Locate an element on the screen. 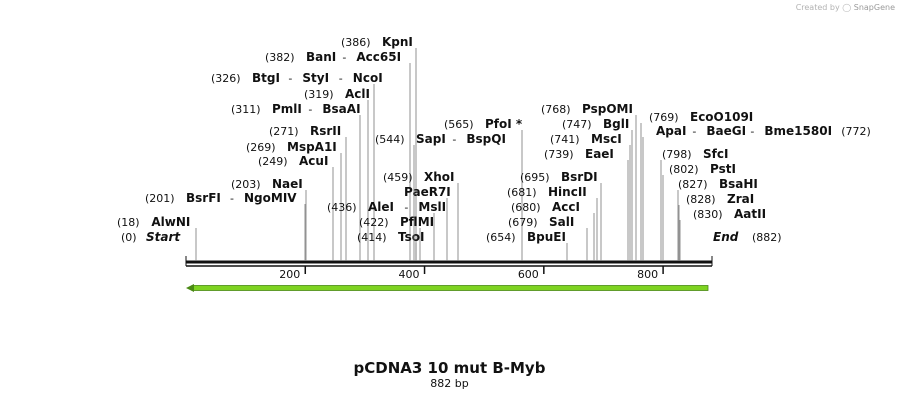  site-position: (544) is located at coordinates (390, 139).